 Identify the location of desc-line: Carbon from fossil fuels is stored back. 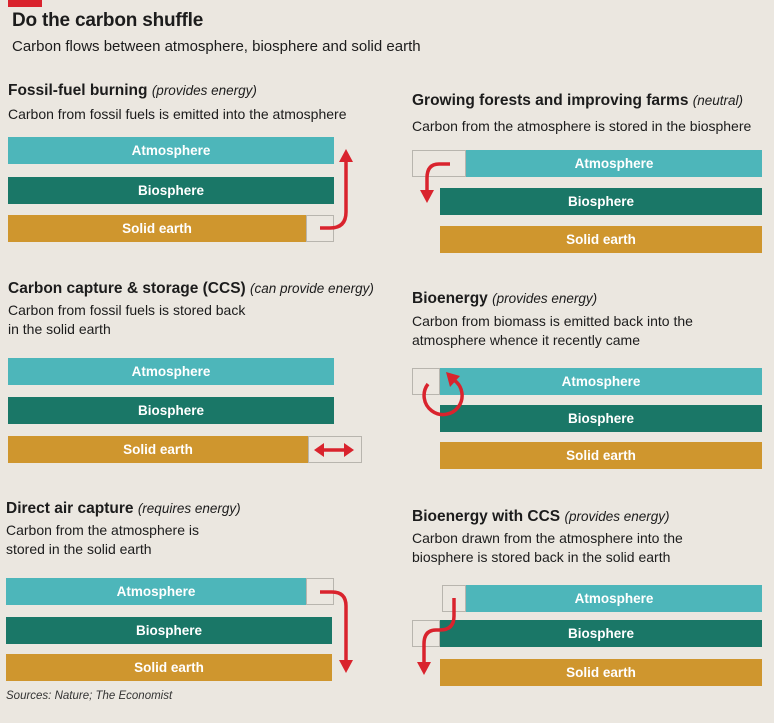
(127, 310).